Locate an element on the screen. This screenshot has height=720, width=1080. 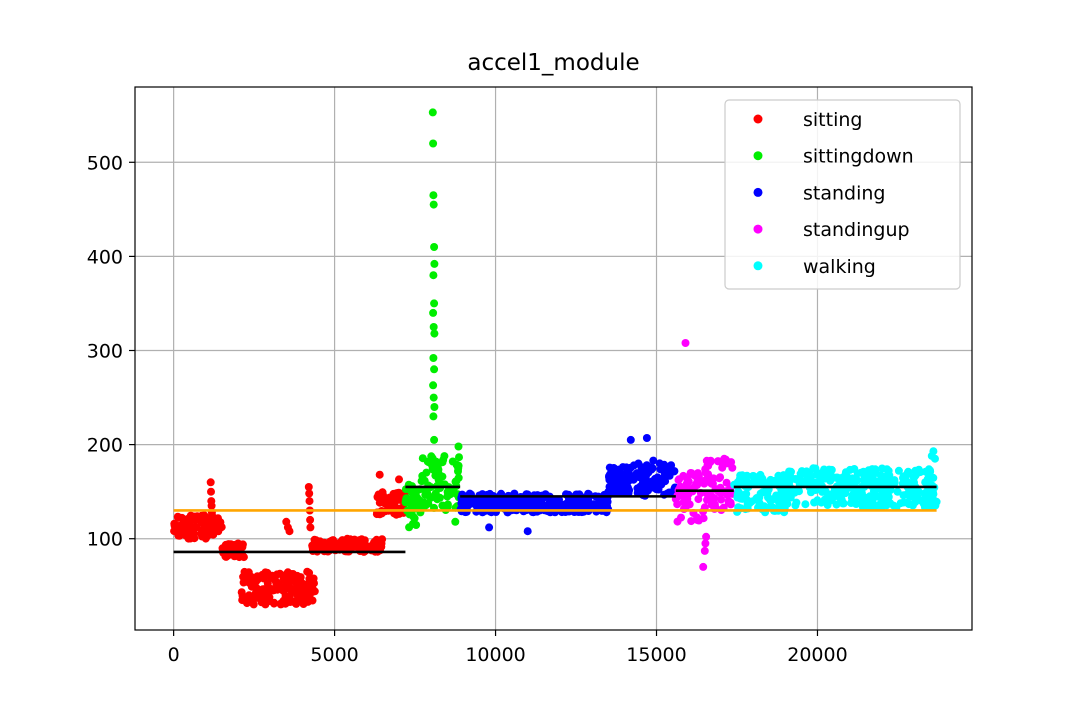
legend-label-sitting: sitting is located at coordinates (832, 120).